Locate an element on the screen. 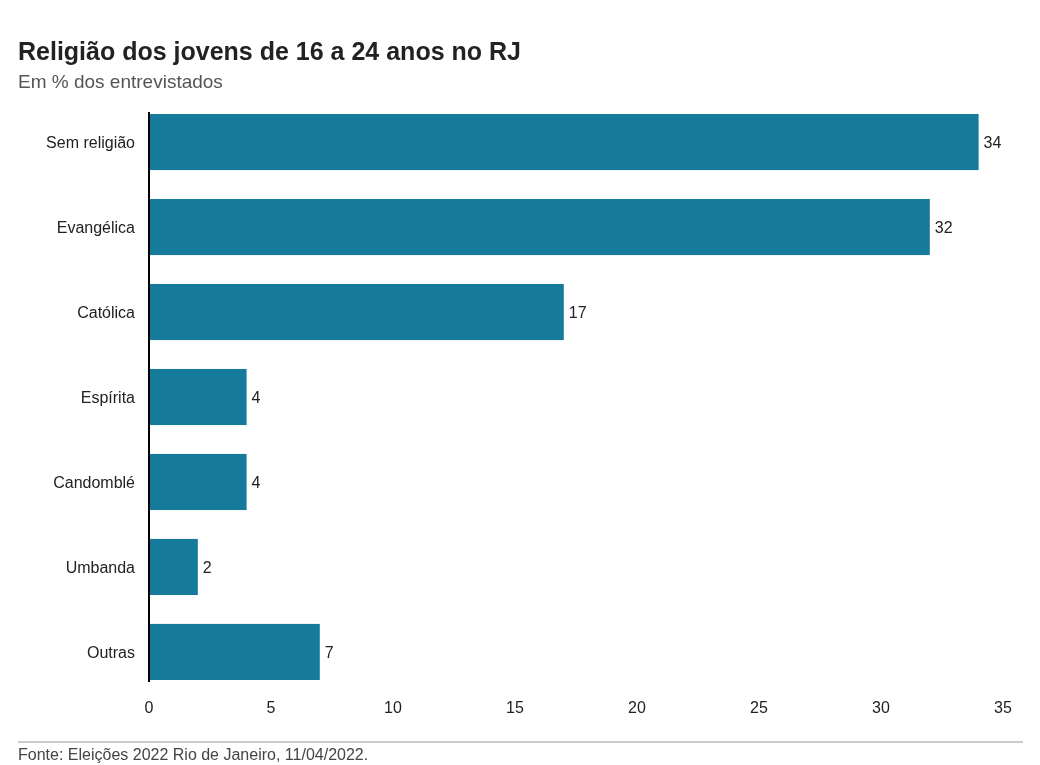 This screenshot has width=1040, height=765. chart-title: Religião dos jovens de 16 a 24 anos no RJ is located at coordinates (269, 51).